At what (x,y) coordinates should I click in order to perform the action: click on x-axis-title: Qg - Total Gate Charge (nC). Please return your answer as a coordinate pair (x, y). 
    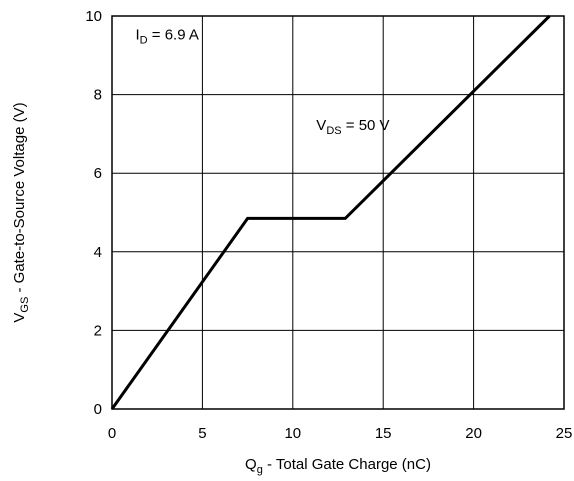
    Looking at the image, I should click on (338, 466).